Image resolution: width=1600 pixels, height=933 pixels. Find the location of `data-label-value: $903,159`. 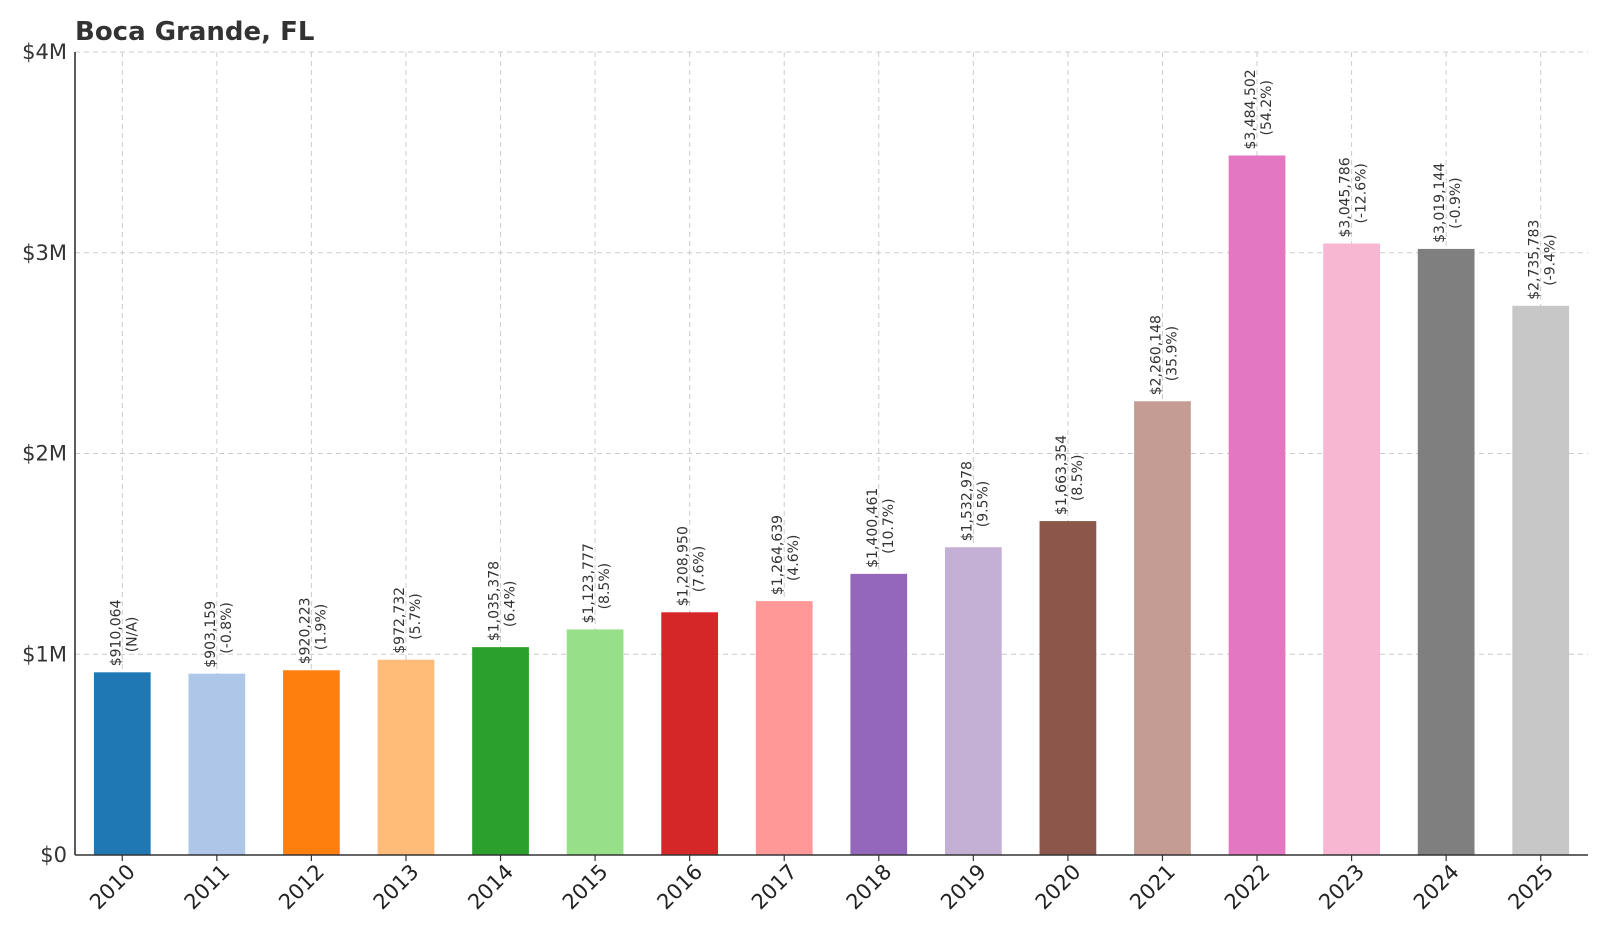

data-label-value: $903,159 is located at coordinates (211, 634).